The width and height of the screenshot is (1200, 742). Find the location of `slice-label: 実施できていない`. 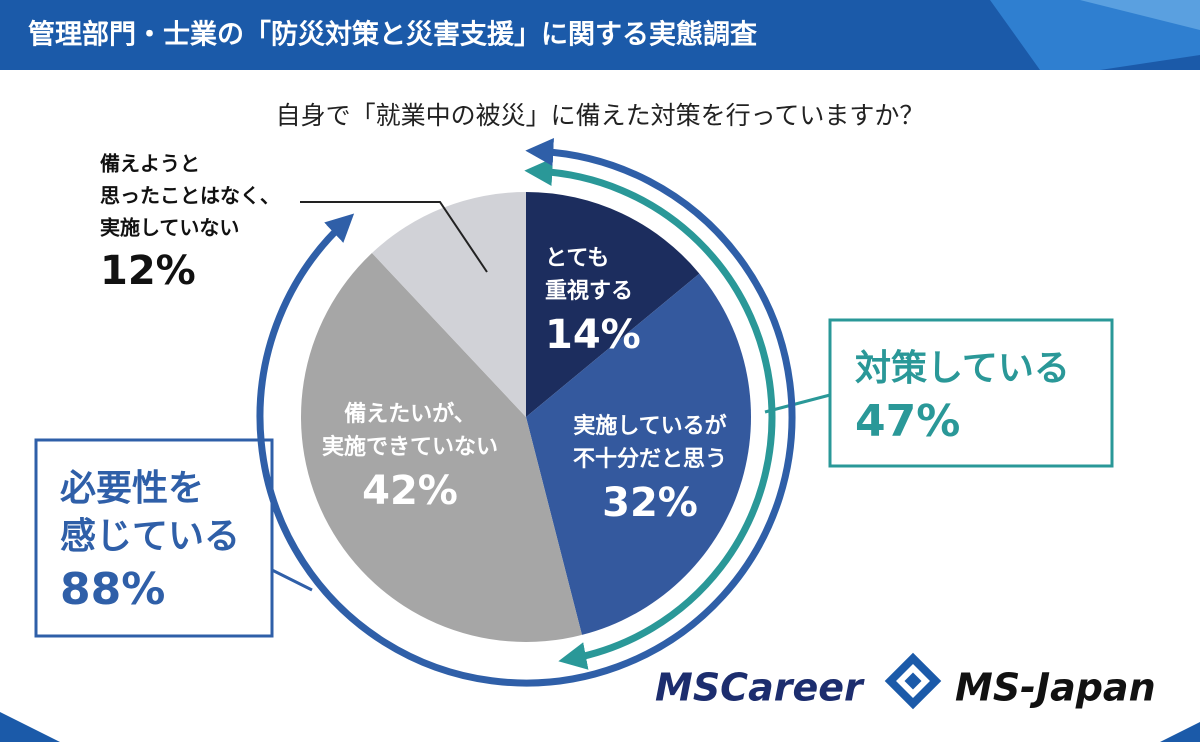

slice-label: 実施できていない is located at coordinates (410, 447).